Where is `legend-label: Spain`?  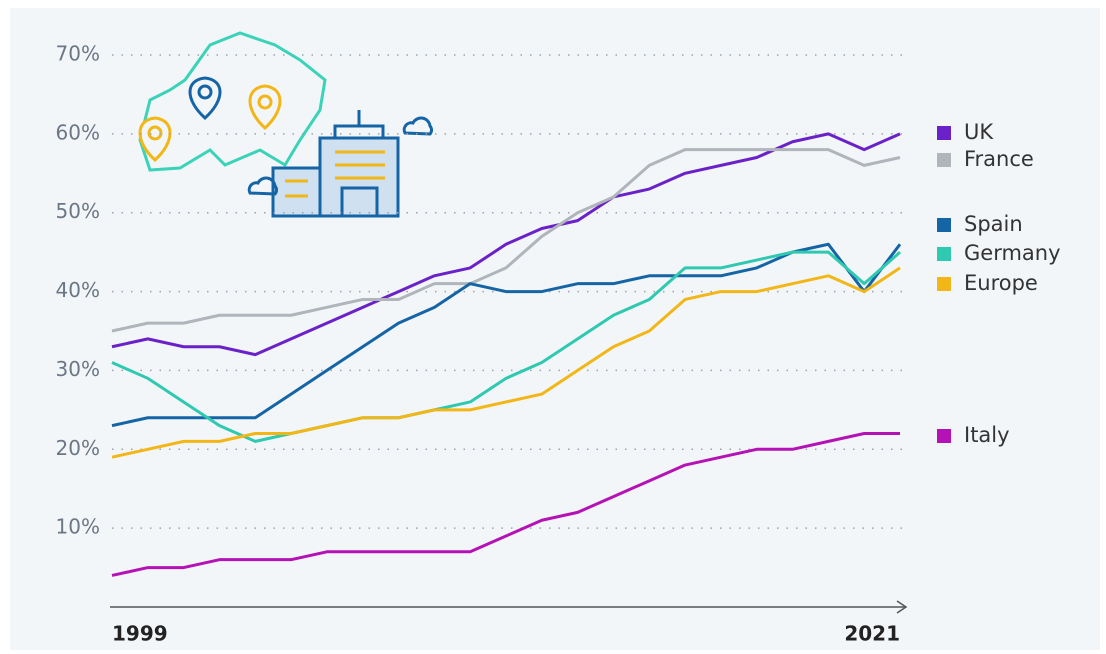 legend-label: Spain is located at coordinates (993, 224).